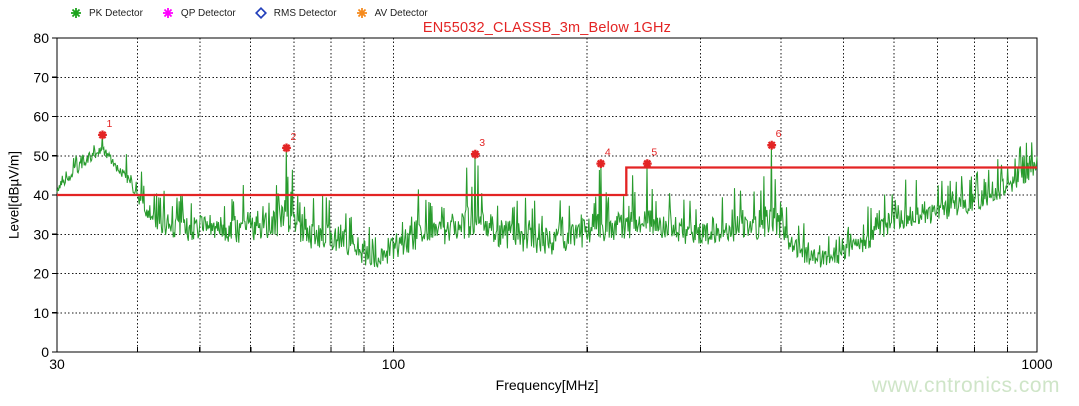  Describe the element at coordinates (547, 181) in the screenshot. I see `limit-line` at that location.